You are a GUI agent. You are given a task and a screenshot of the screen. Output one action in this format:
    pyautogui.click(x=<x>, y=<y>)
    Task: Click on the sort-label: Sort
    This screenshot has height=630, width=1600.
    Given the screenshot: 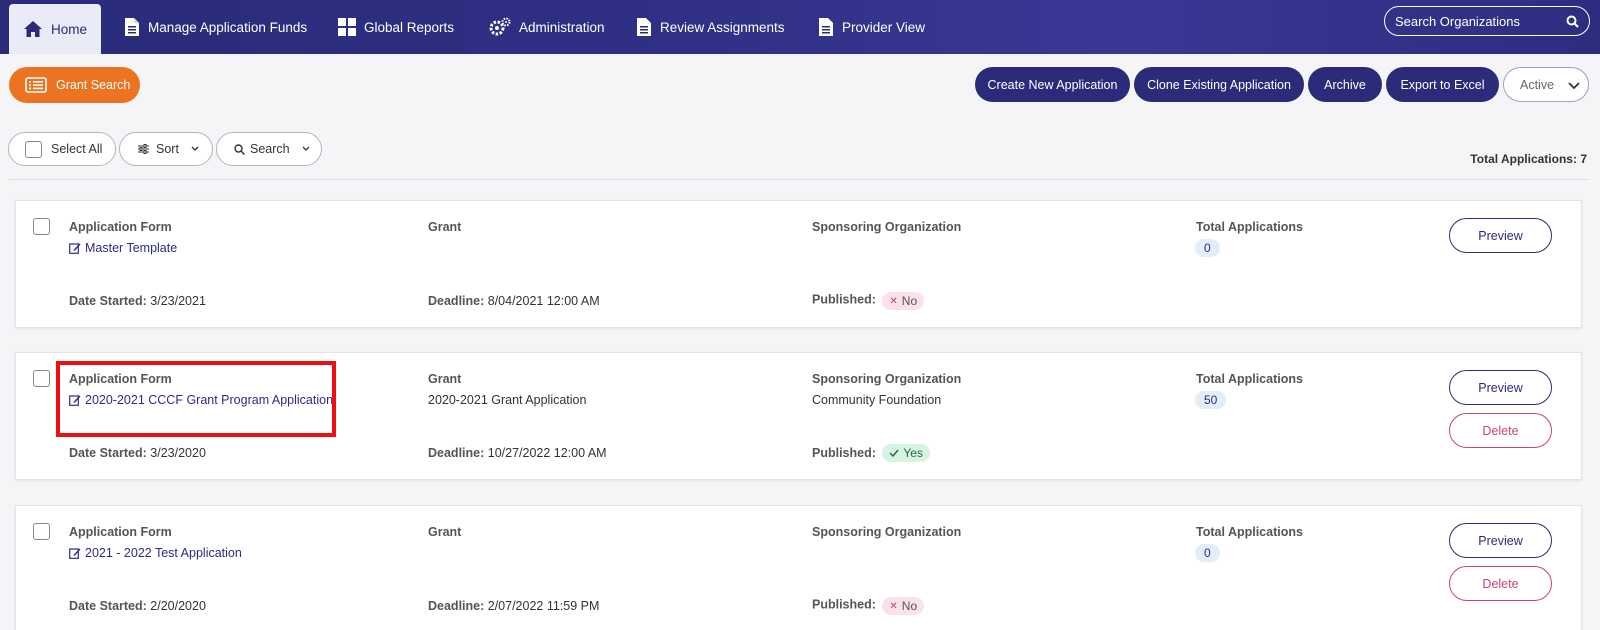 What is the action you would take?
    pyautogui.click(x=167, y=149)
    